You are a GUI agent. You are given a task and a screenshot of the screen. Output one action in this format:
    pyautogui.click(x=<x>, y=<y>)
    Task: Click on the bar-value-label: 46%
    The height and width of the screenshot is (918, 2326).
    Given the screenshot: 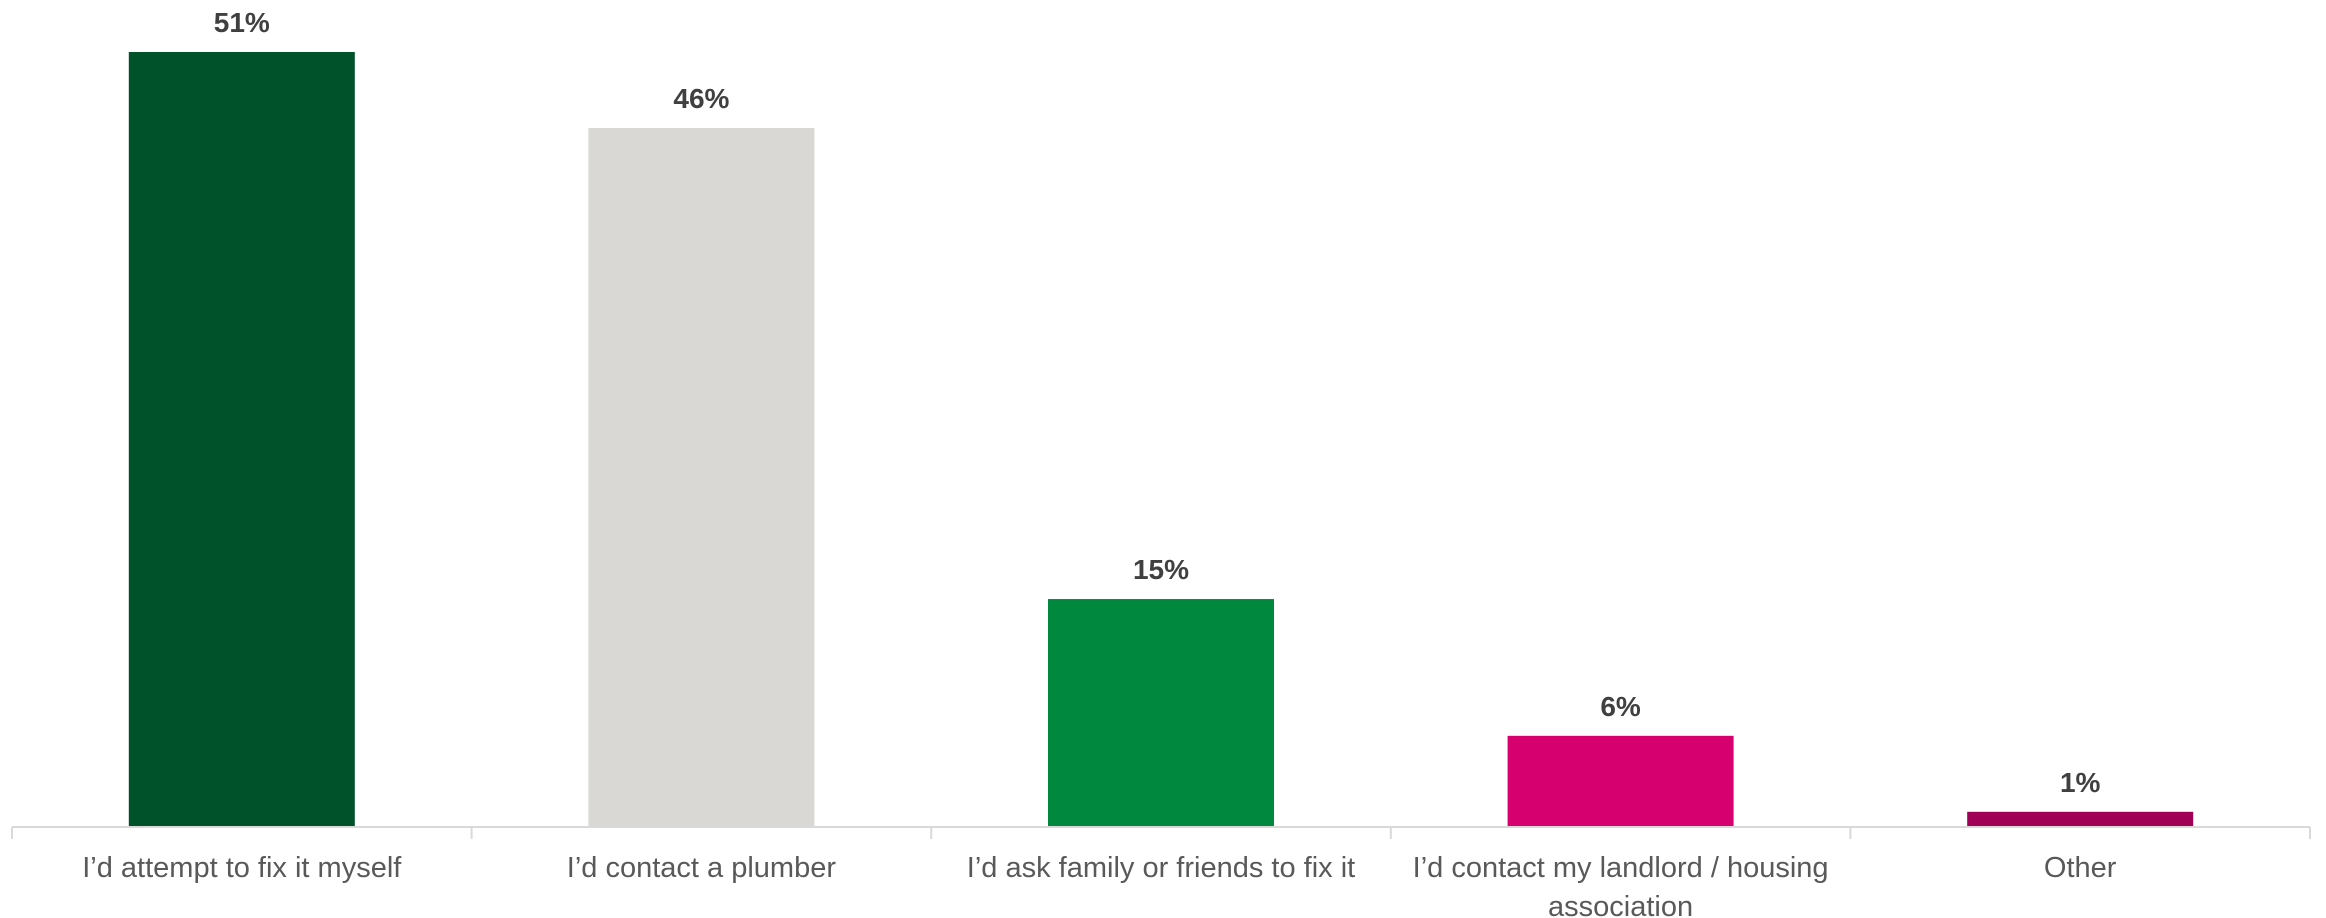 What is the action you would take?
    pyautogui.click(x=701, y=98)
    